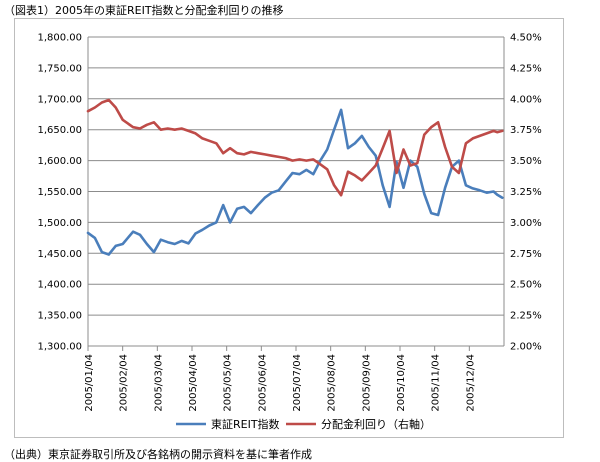  Describe the element at coordinates (59, 68) in the screenshot. I see `y-left-tick-label: 1,750.00` at that location.